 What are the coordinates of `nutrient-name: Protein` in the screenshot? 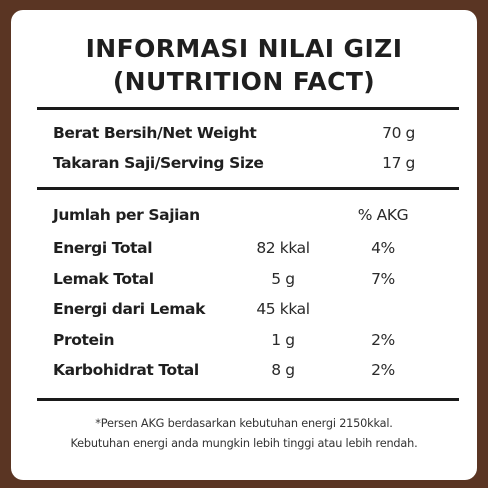 It's located at (84, 340).